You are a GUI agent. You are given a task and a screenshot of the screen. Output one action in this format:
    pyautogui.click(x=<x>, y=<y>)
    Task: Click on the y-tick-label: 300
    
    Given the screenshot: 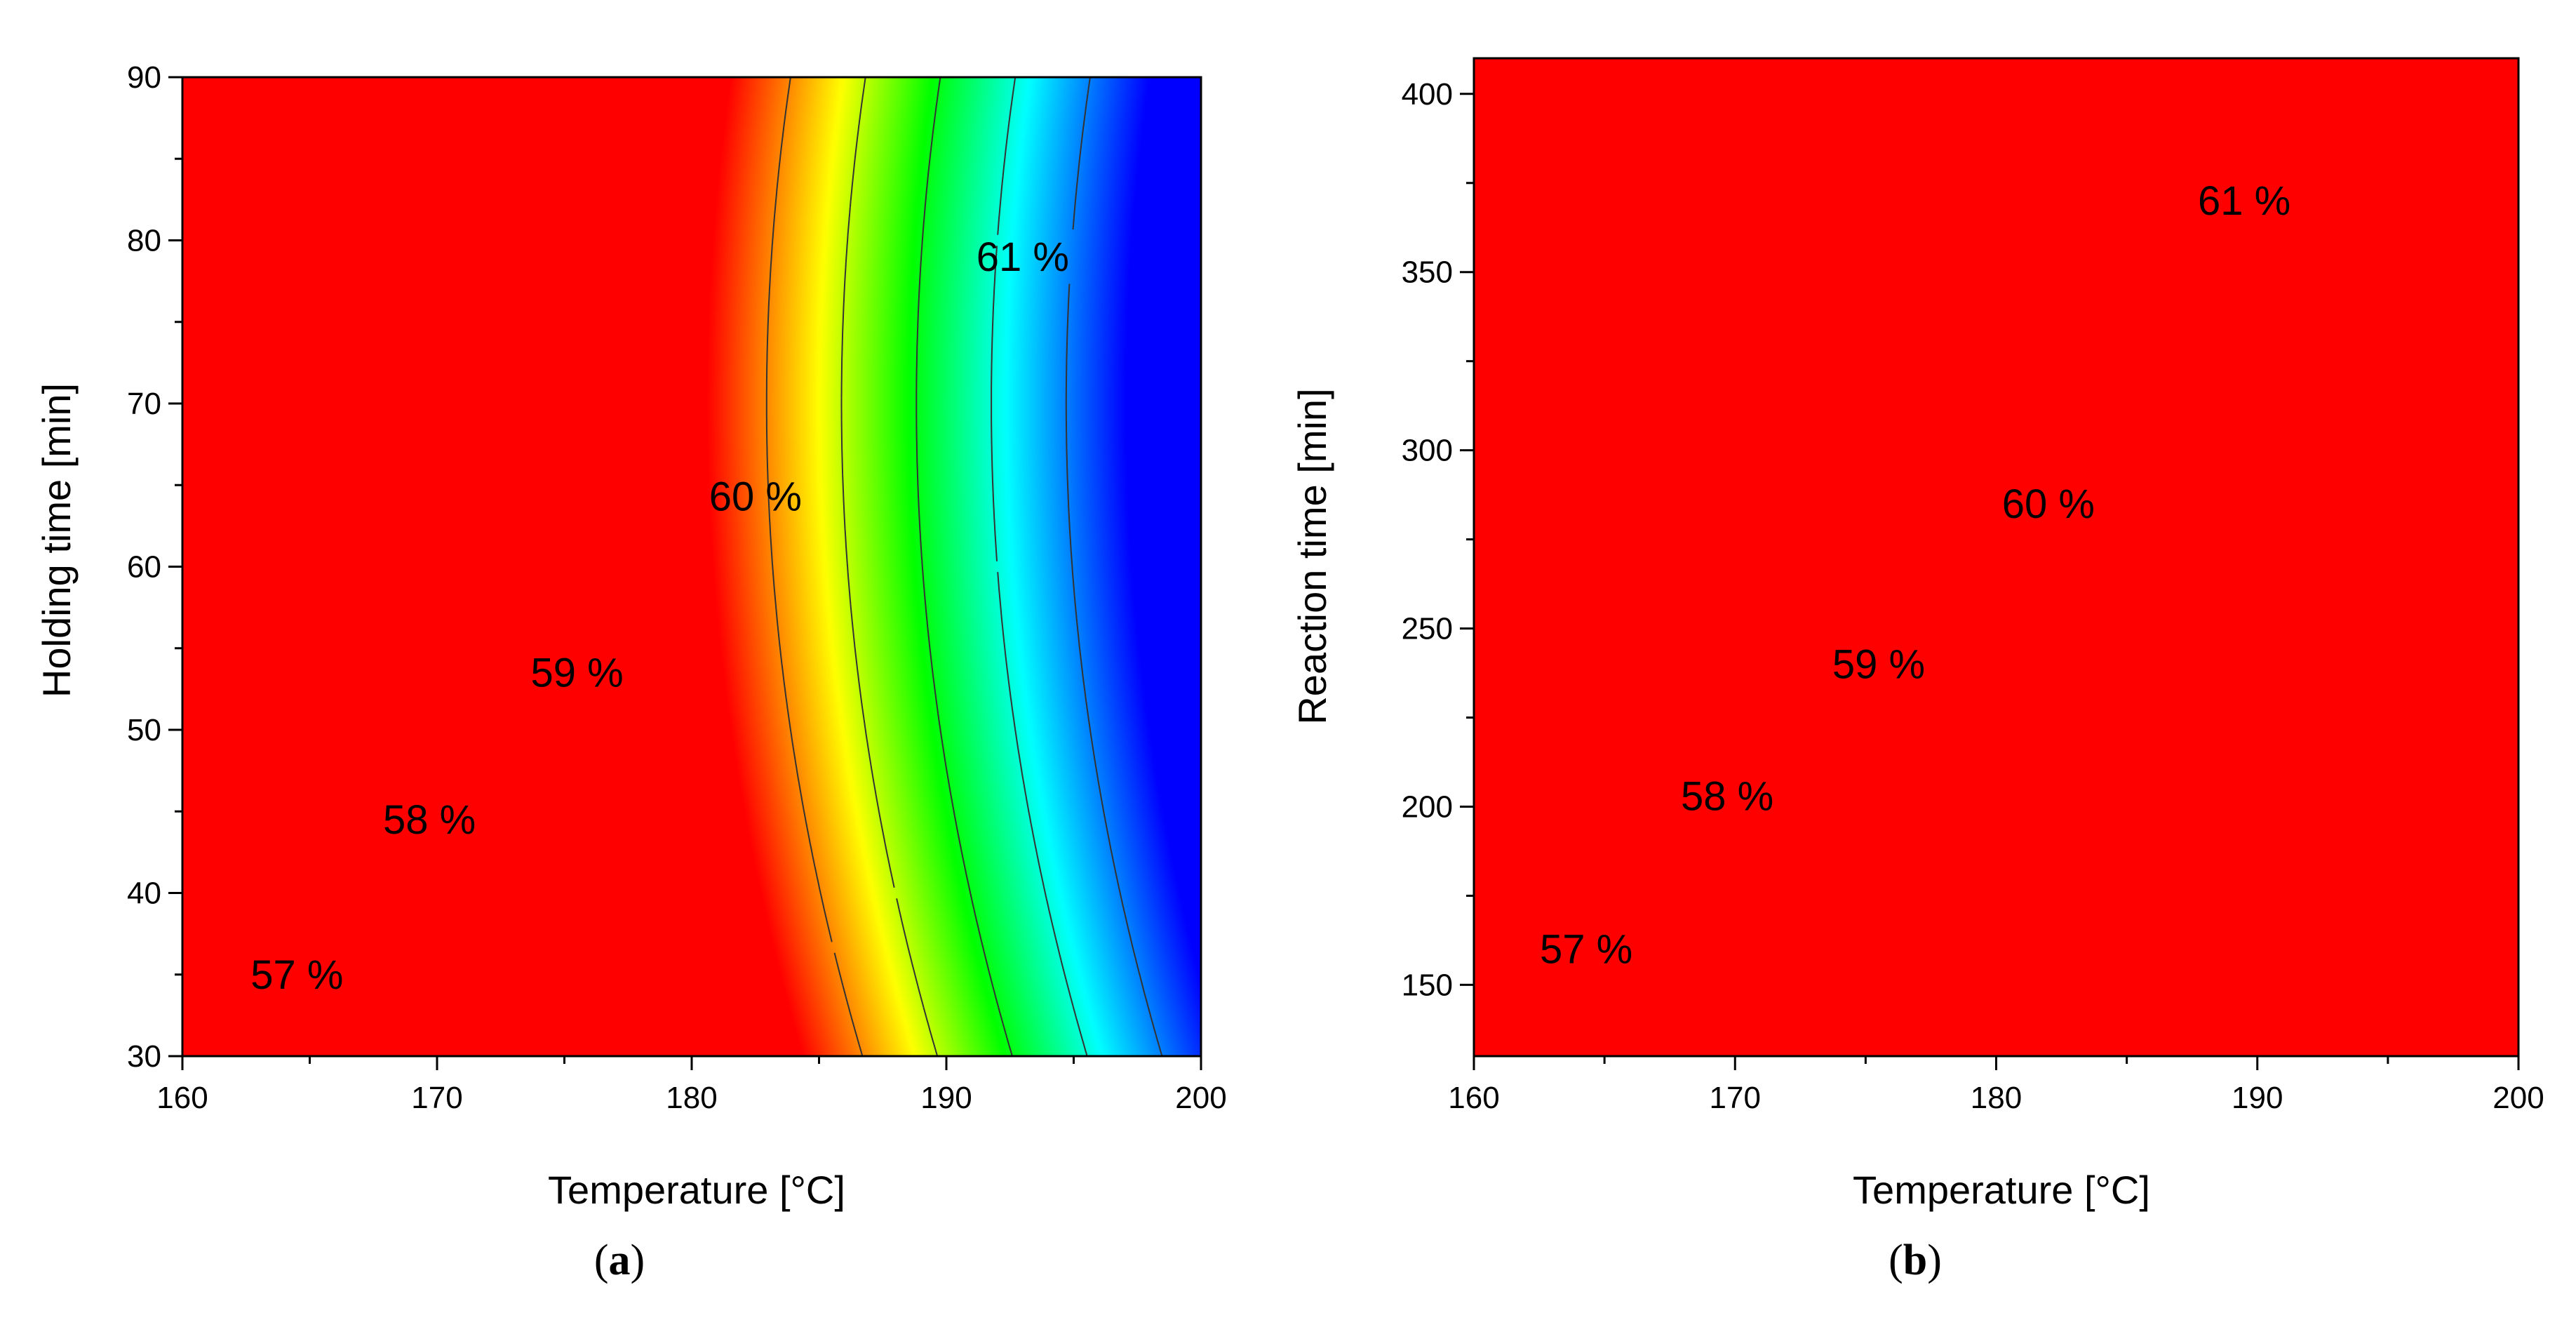 What is the action you would take?
    pyautogui.click(x=1427, y=451)
    